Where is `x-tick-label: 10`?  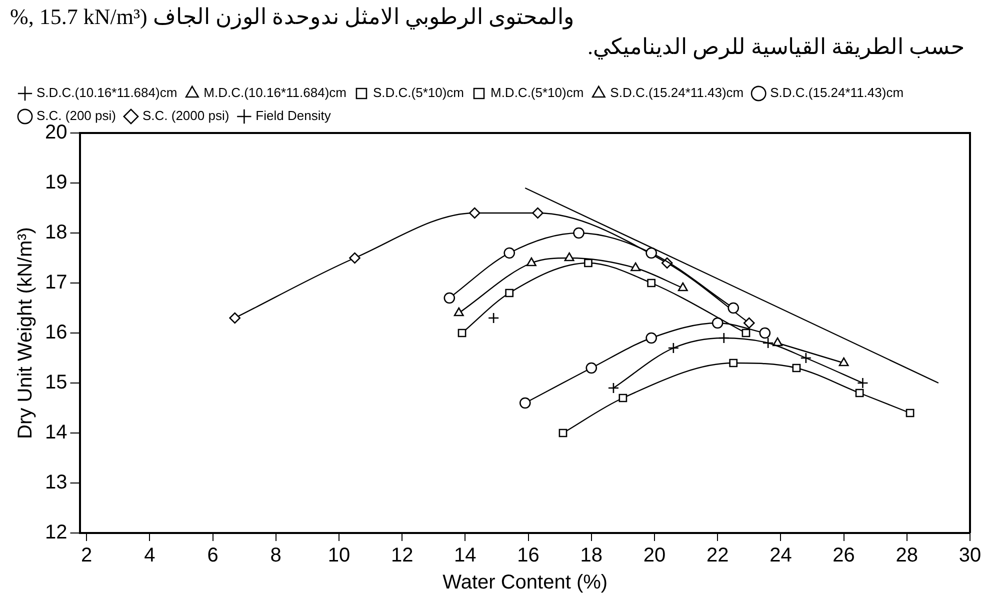
x-tick-label: 10 is located at coordinates (339, 555).